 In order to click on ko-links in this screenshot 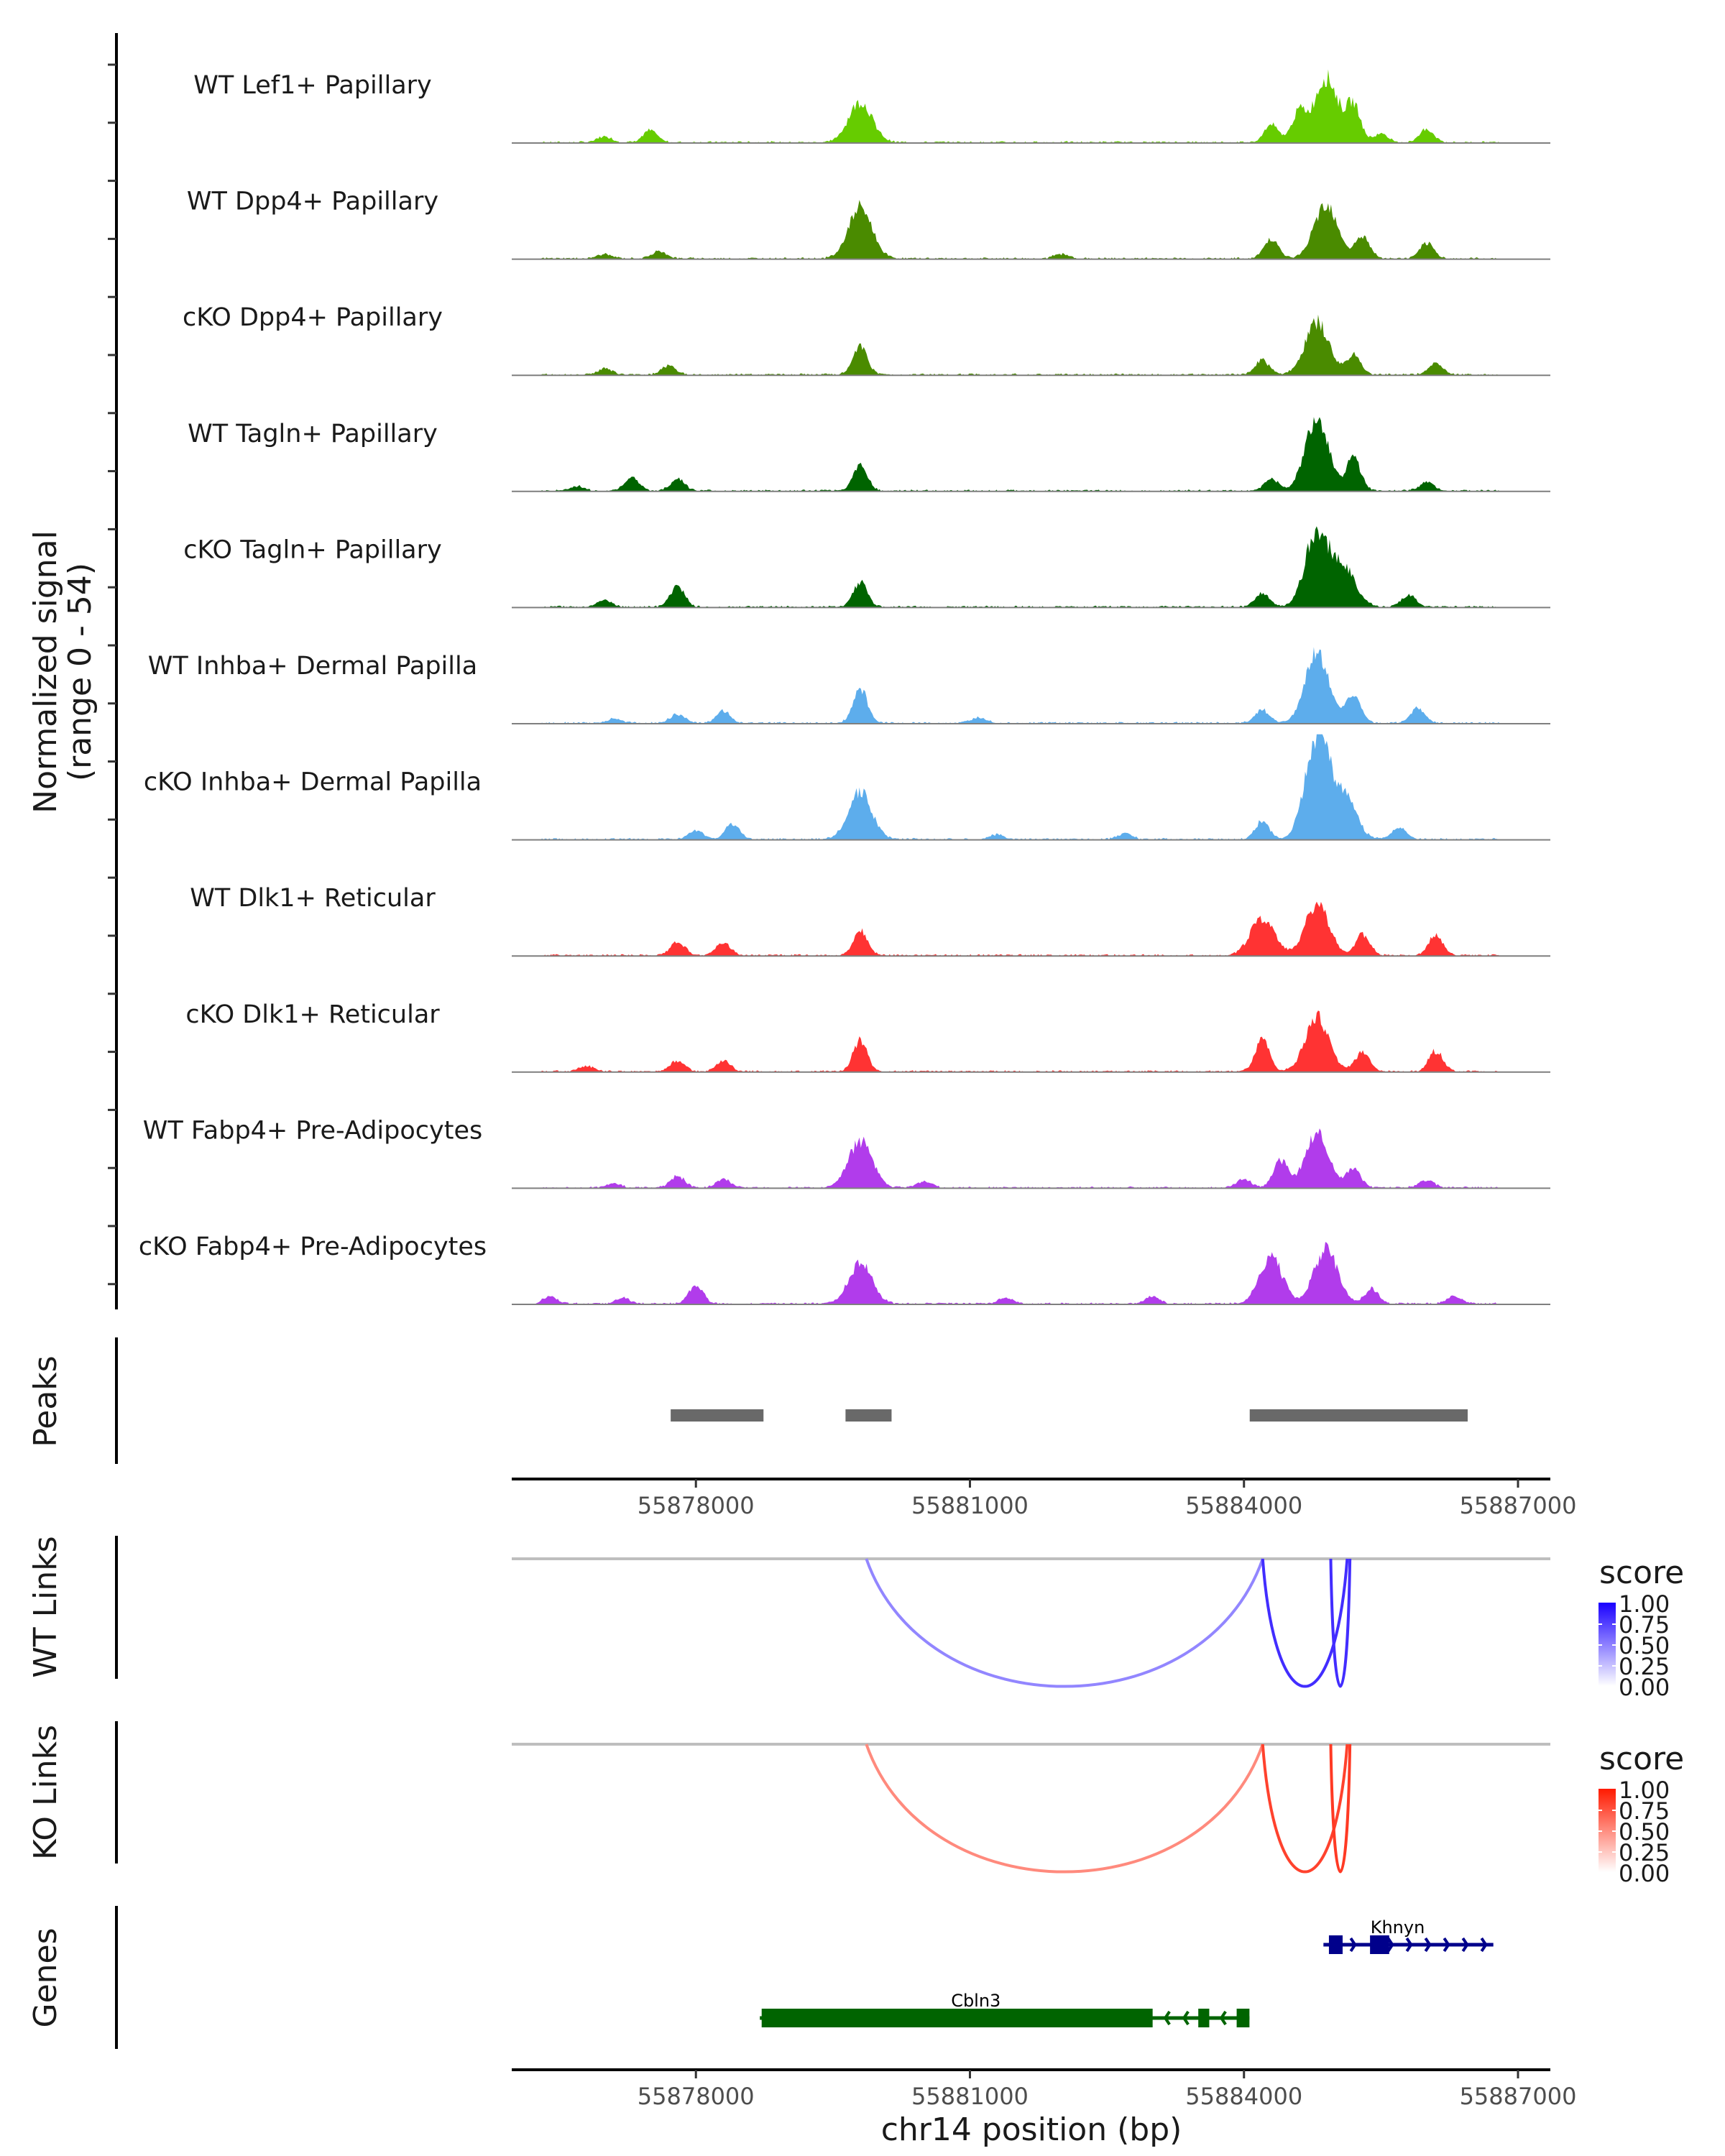, I will do `click(1031, 1808)`.